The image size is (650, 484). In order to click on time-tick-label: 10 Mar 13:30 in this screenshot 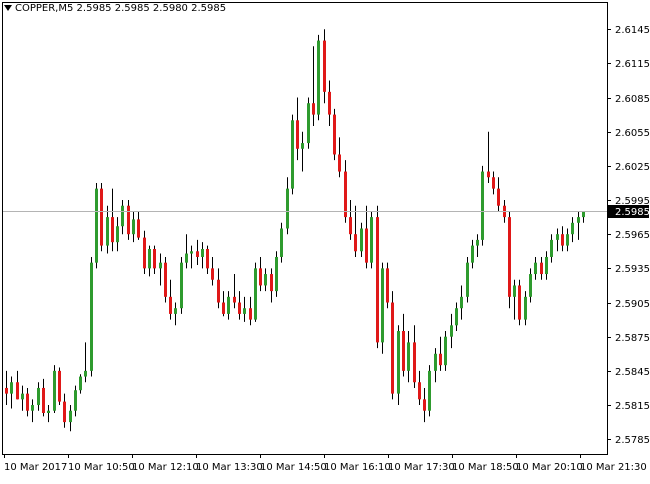, I will do `click(229, 467)`.